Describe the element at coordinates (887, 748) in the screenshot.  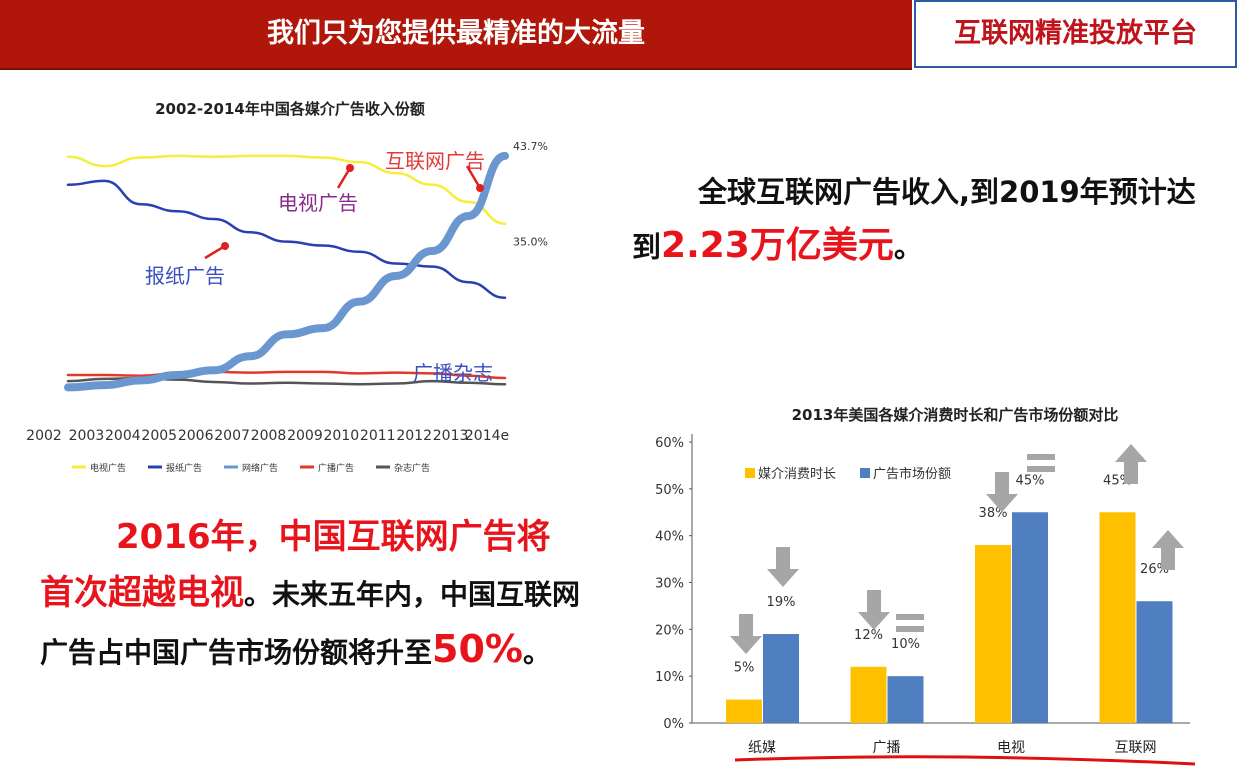
I see `category-label: 广播` at that location.